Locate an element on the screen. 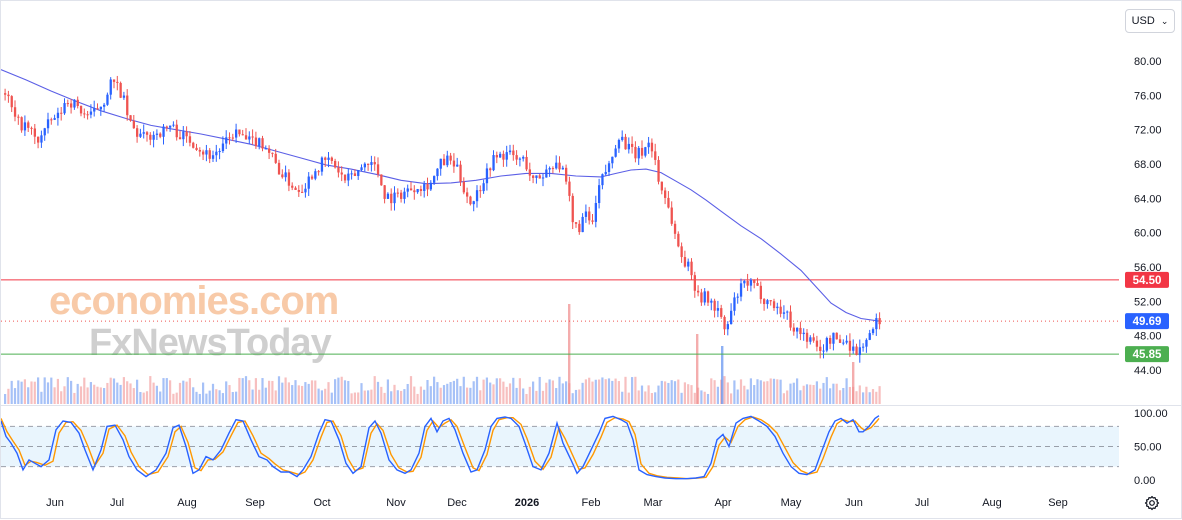 The height and width of the screenshot is (520, 1182). currency-selector: USD ⌄ is located at coordinates (1150, 21).